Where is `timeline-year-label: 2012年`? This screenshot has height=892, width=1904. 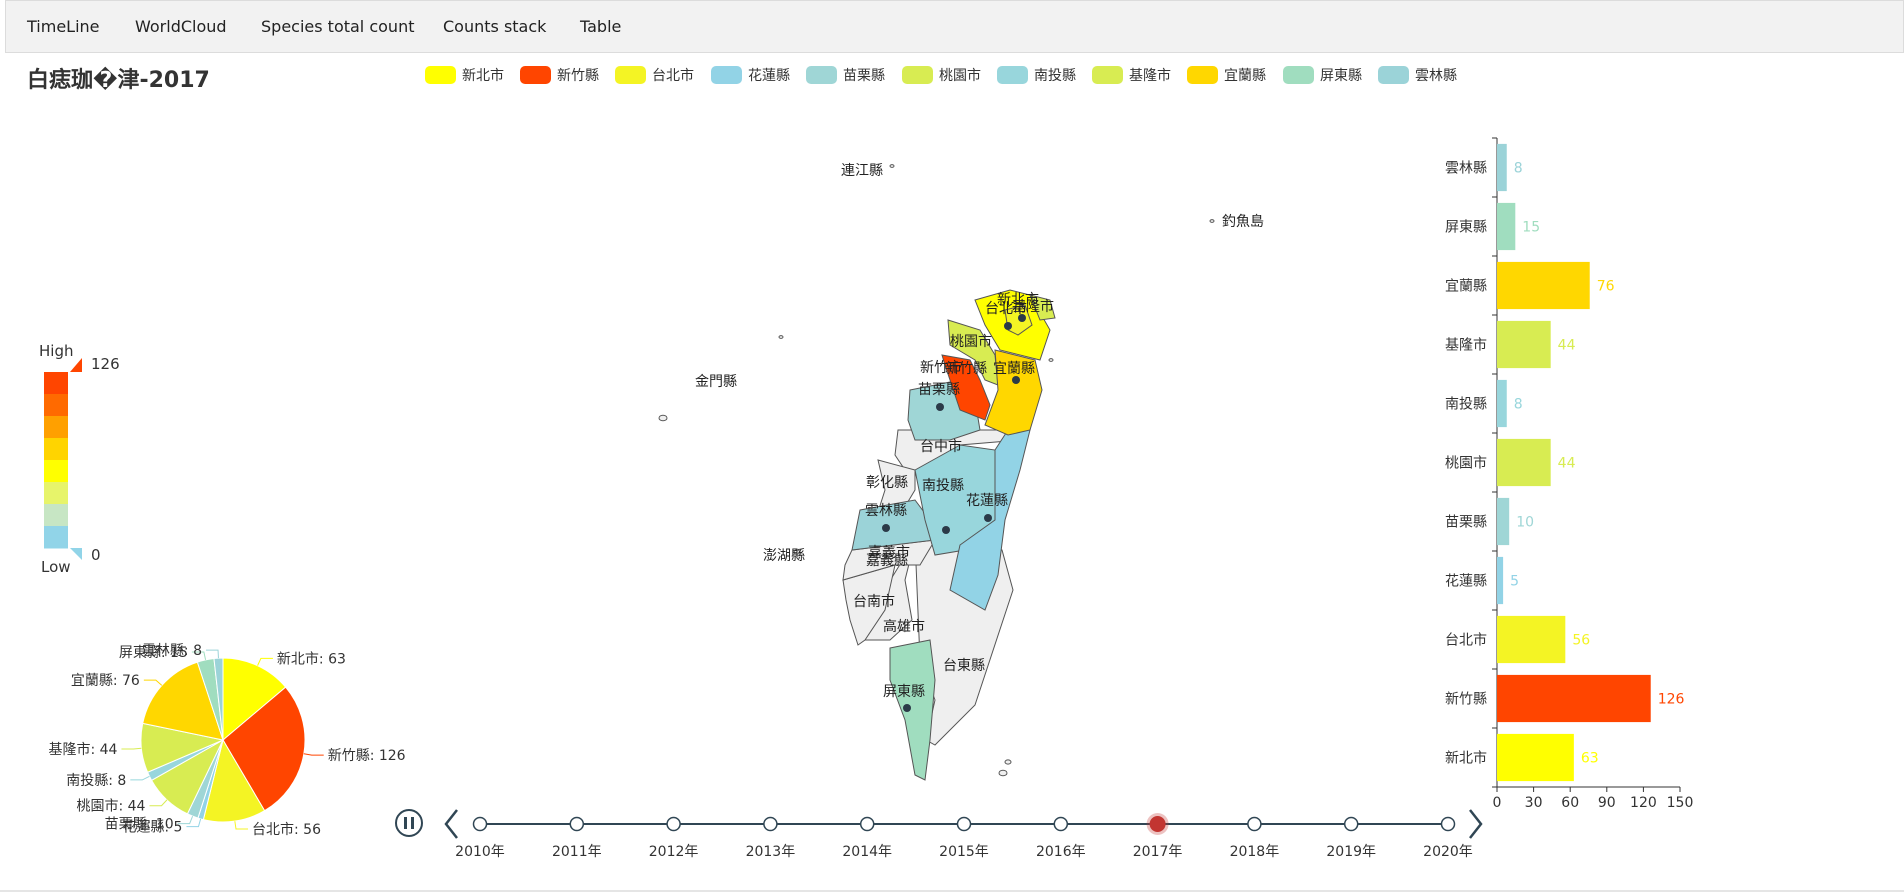
timeline-year-label: 2012年 is located at coordinates (674, 852).